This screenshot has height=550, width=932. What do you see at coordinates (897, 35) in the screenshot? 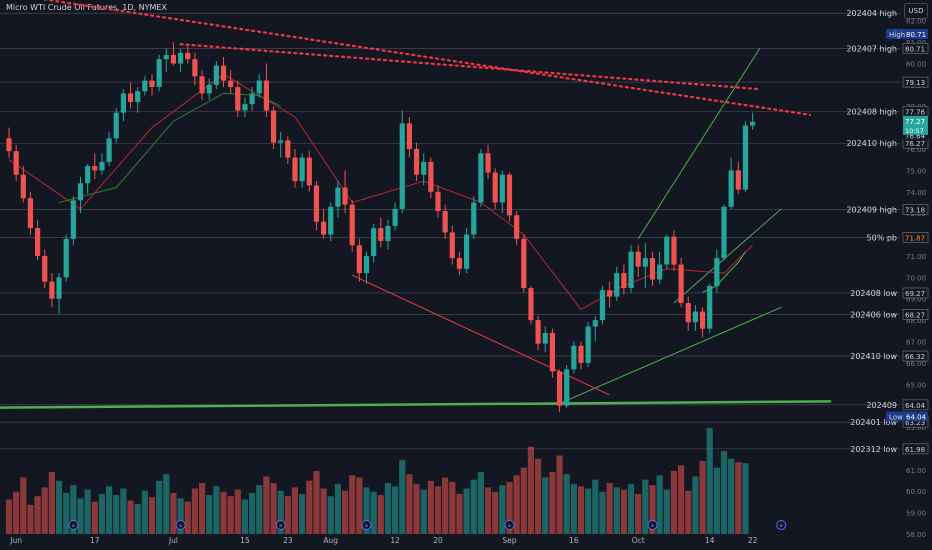
I see `badge-label: High` at bounding box center [897, 35].